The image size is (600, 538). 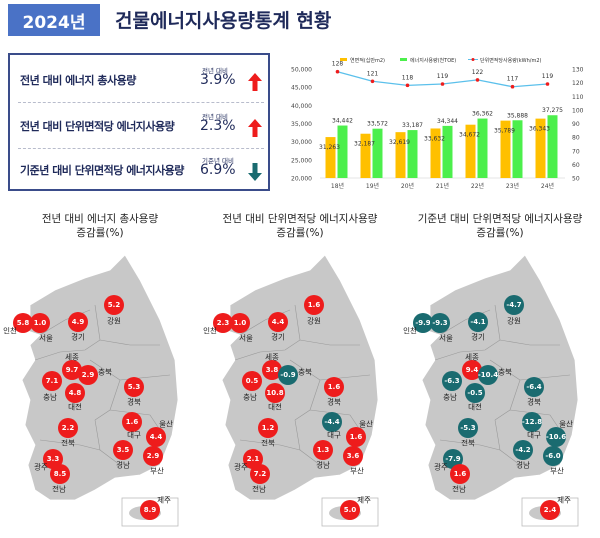 What do you see at coordinates (272, 370) in the screenshot?
I see `region-value-bubble: 3.8` at bounding box center [272, 370].